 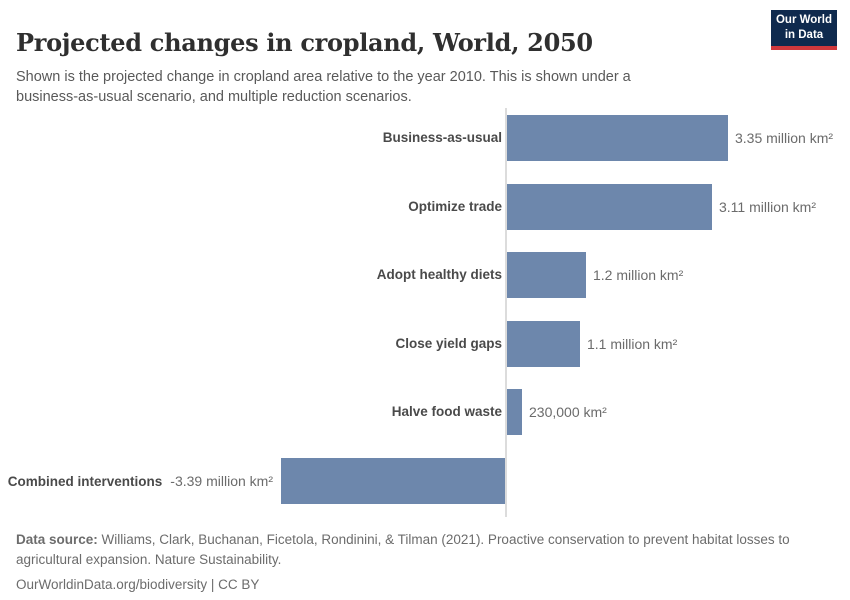 I want to click on value-label: -3.39 million km², so click(x=221, y=481).